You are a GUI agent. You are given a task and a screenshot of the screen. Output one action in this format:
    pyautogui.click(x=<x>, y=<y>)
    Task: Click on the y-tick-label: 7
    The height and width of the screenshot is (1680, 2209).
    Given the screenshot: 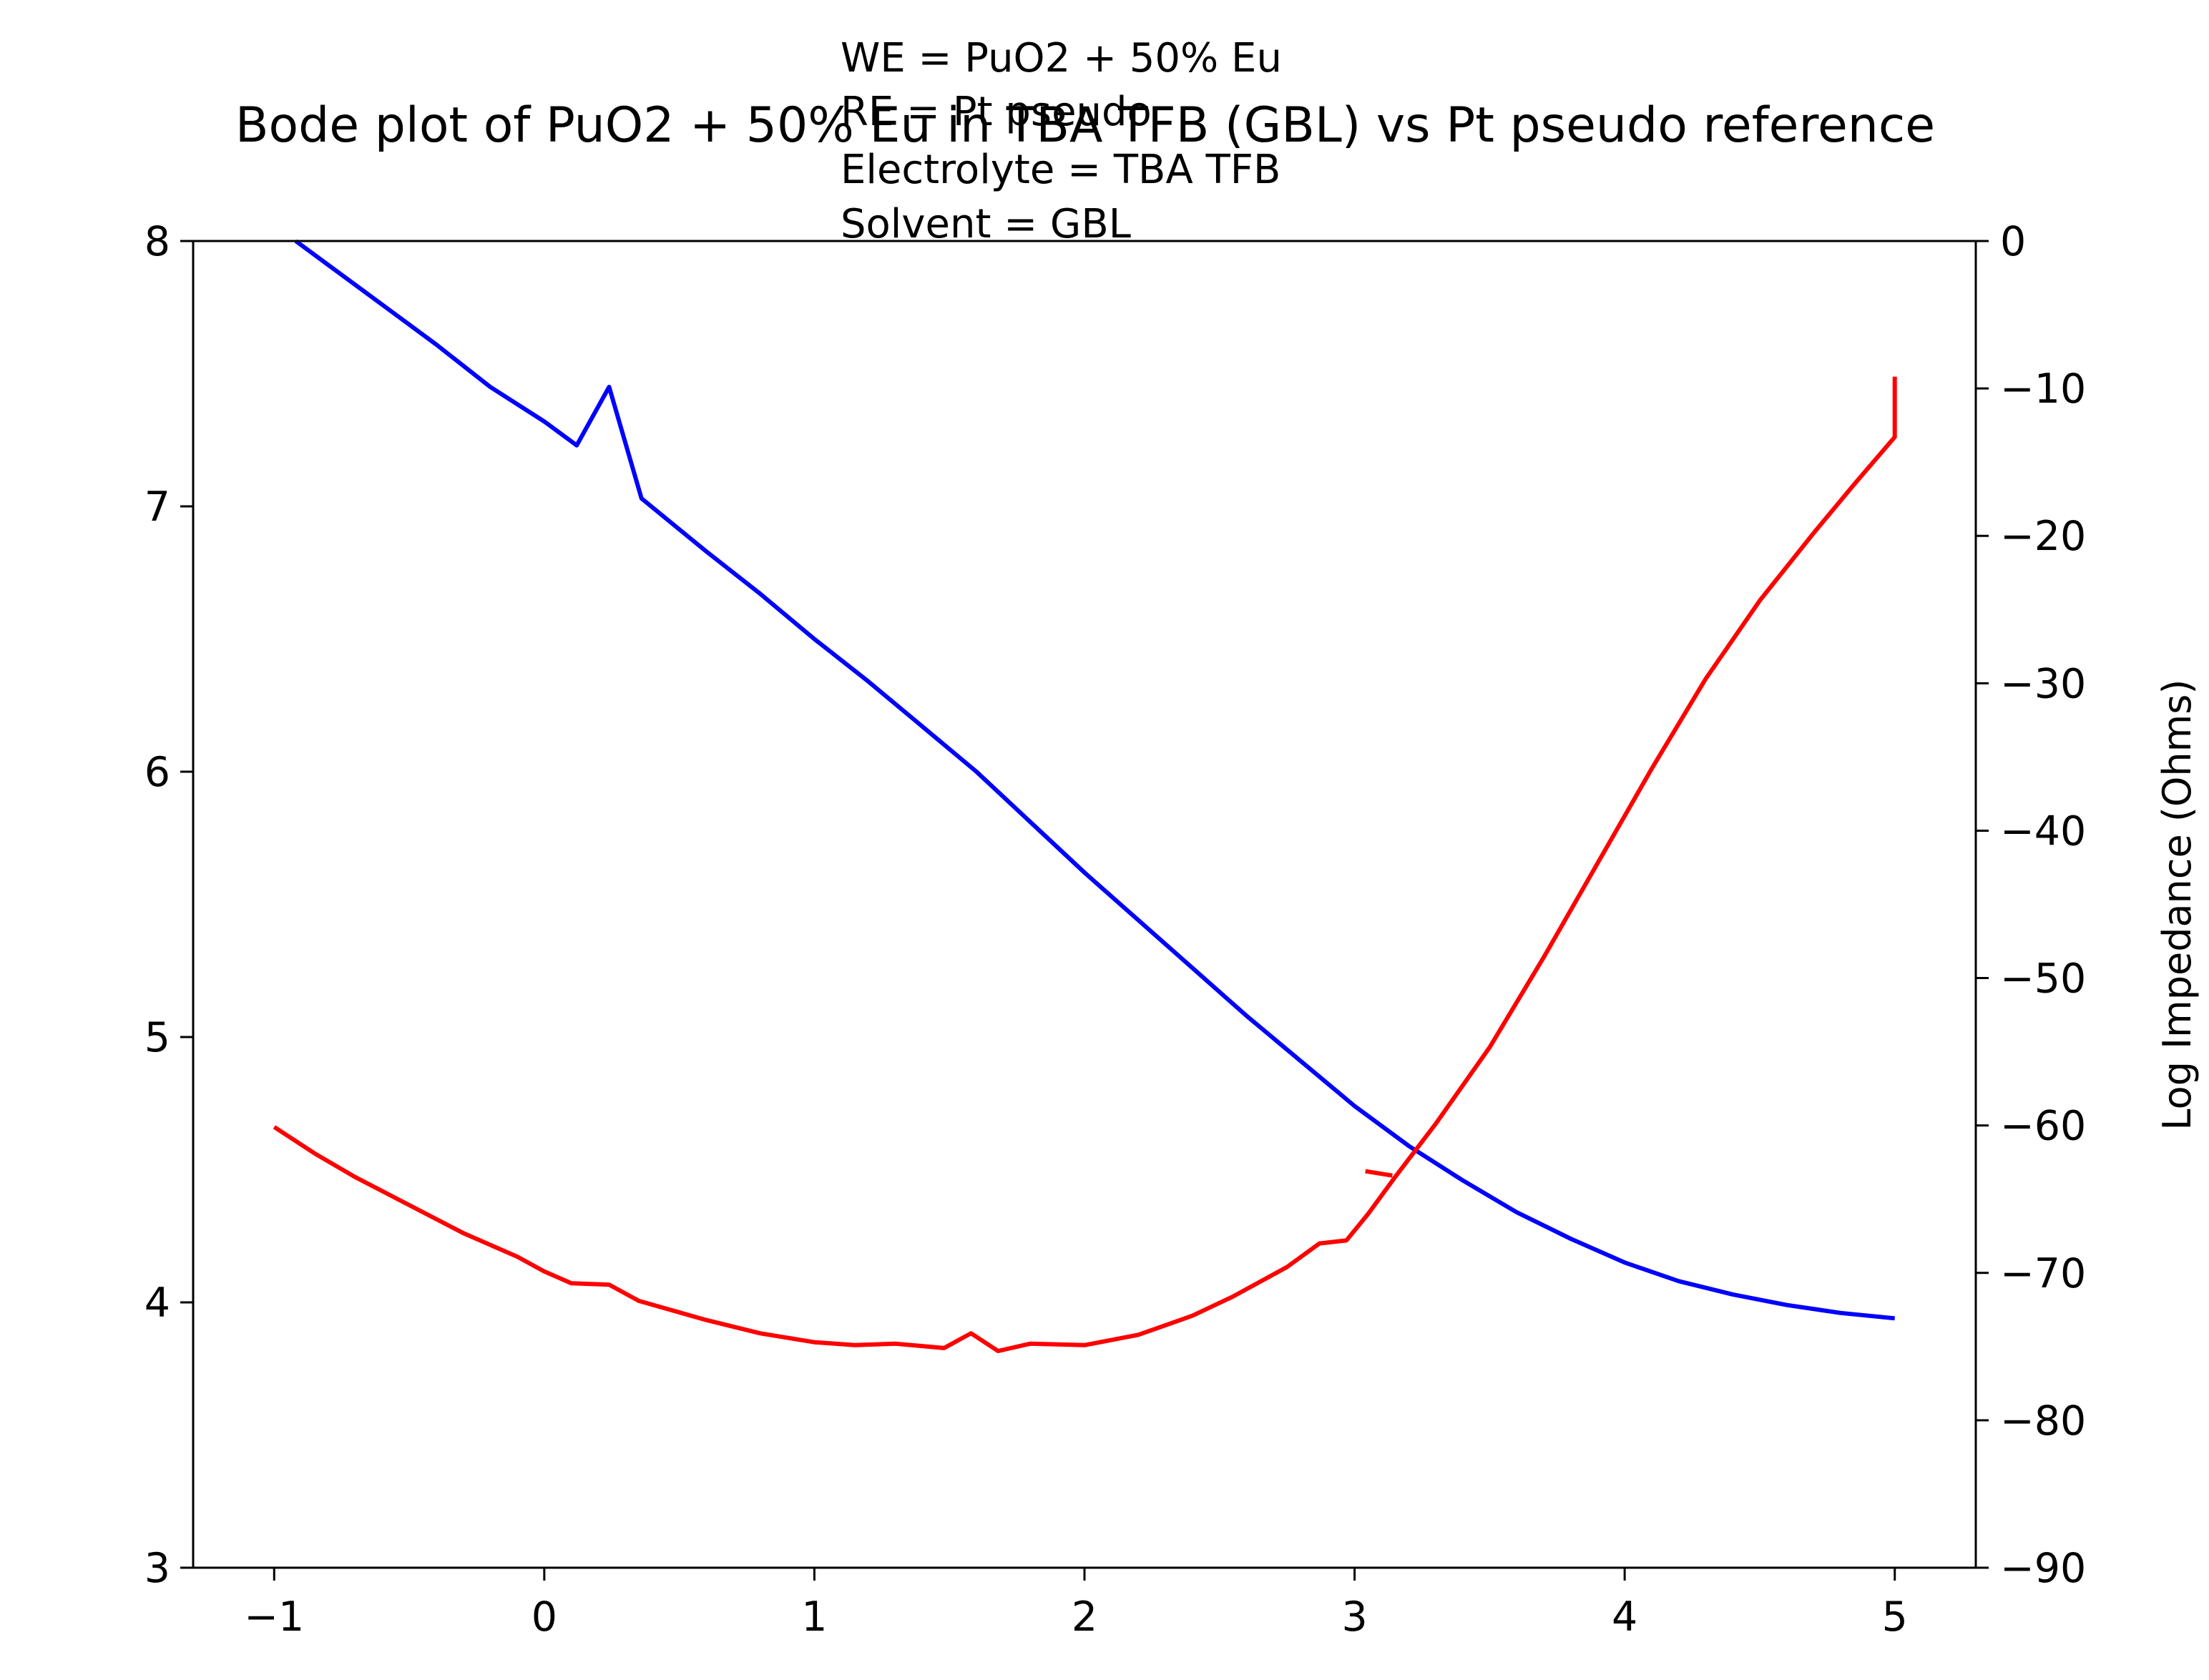 What is the action you would take?
    pyautogui.click(x=157, y=507)
    